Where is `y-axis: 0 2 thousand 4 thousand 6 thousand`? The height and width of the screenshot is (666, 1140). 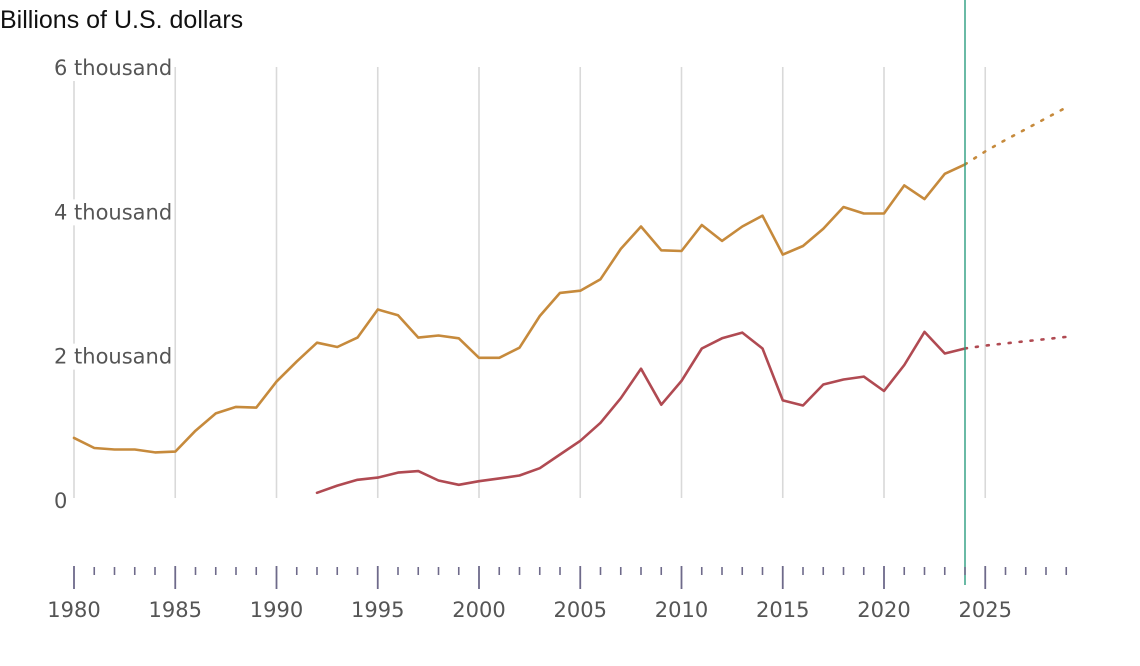 y-axis: 0 2 thousand 4 thousand 6 thousand is located at coordinates (113, 284).